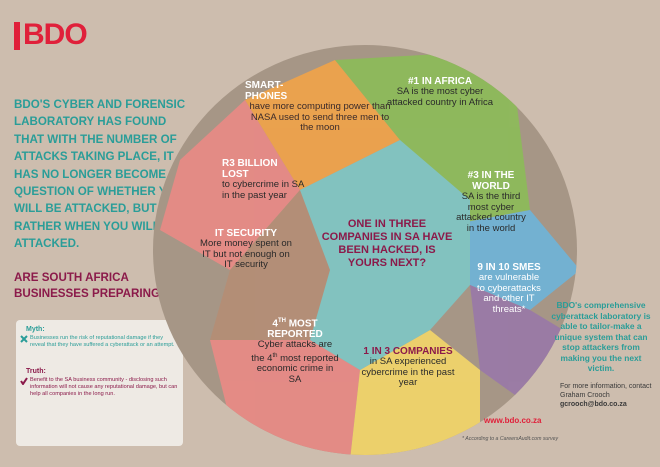  I want to click on check-icon, so click(24, 381).